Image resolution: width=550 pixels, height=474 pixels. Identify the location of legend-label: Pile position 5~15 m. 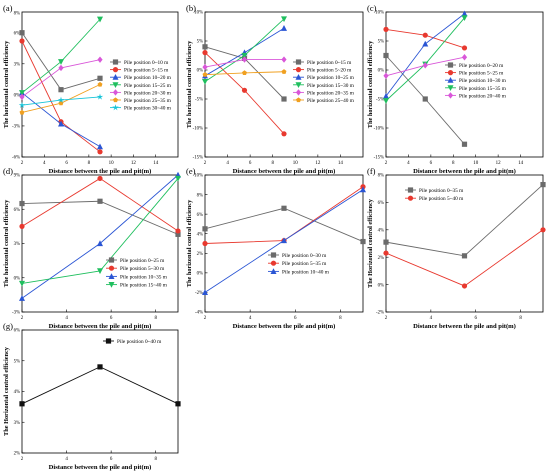
(146, 71).